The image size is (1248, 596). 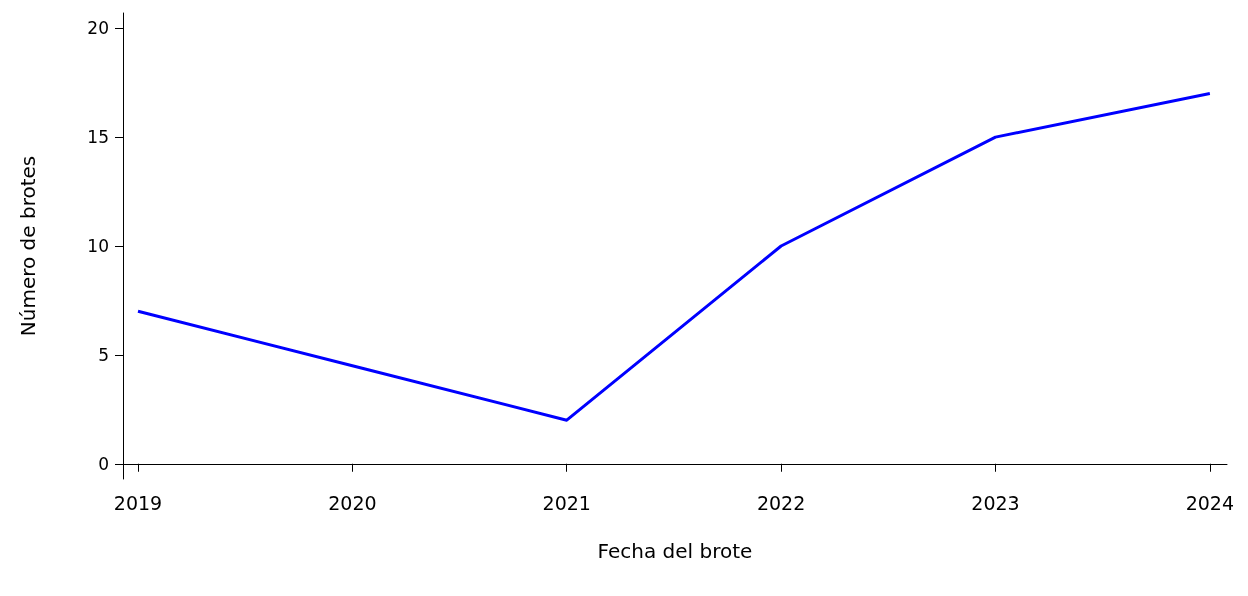 I want to click on y-tick-label: 20, so click(x=98, y=28).